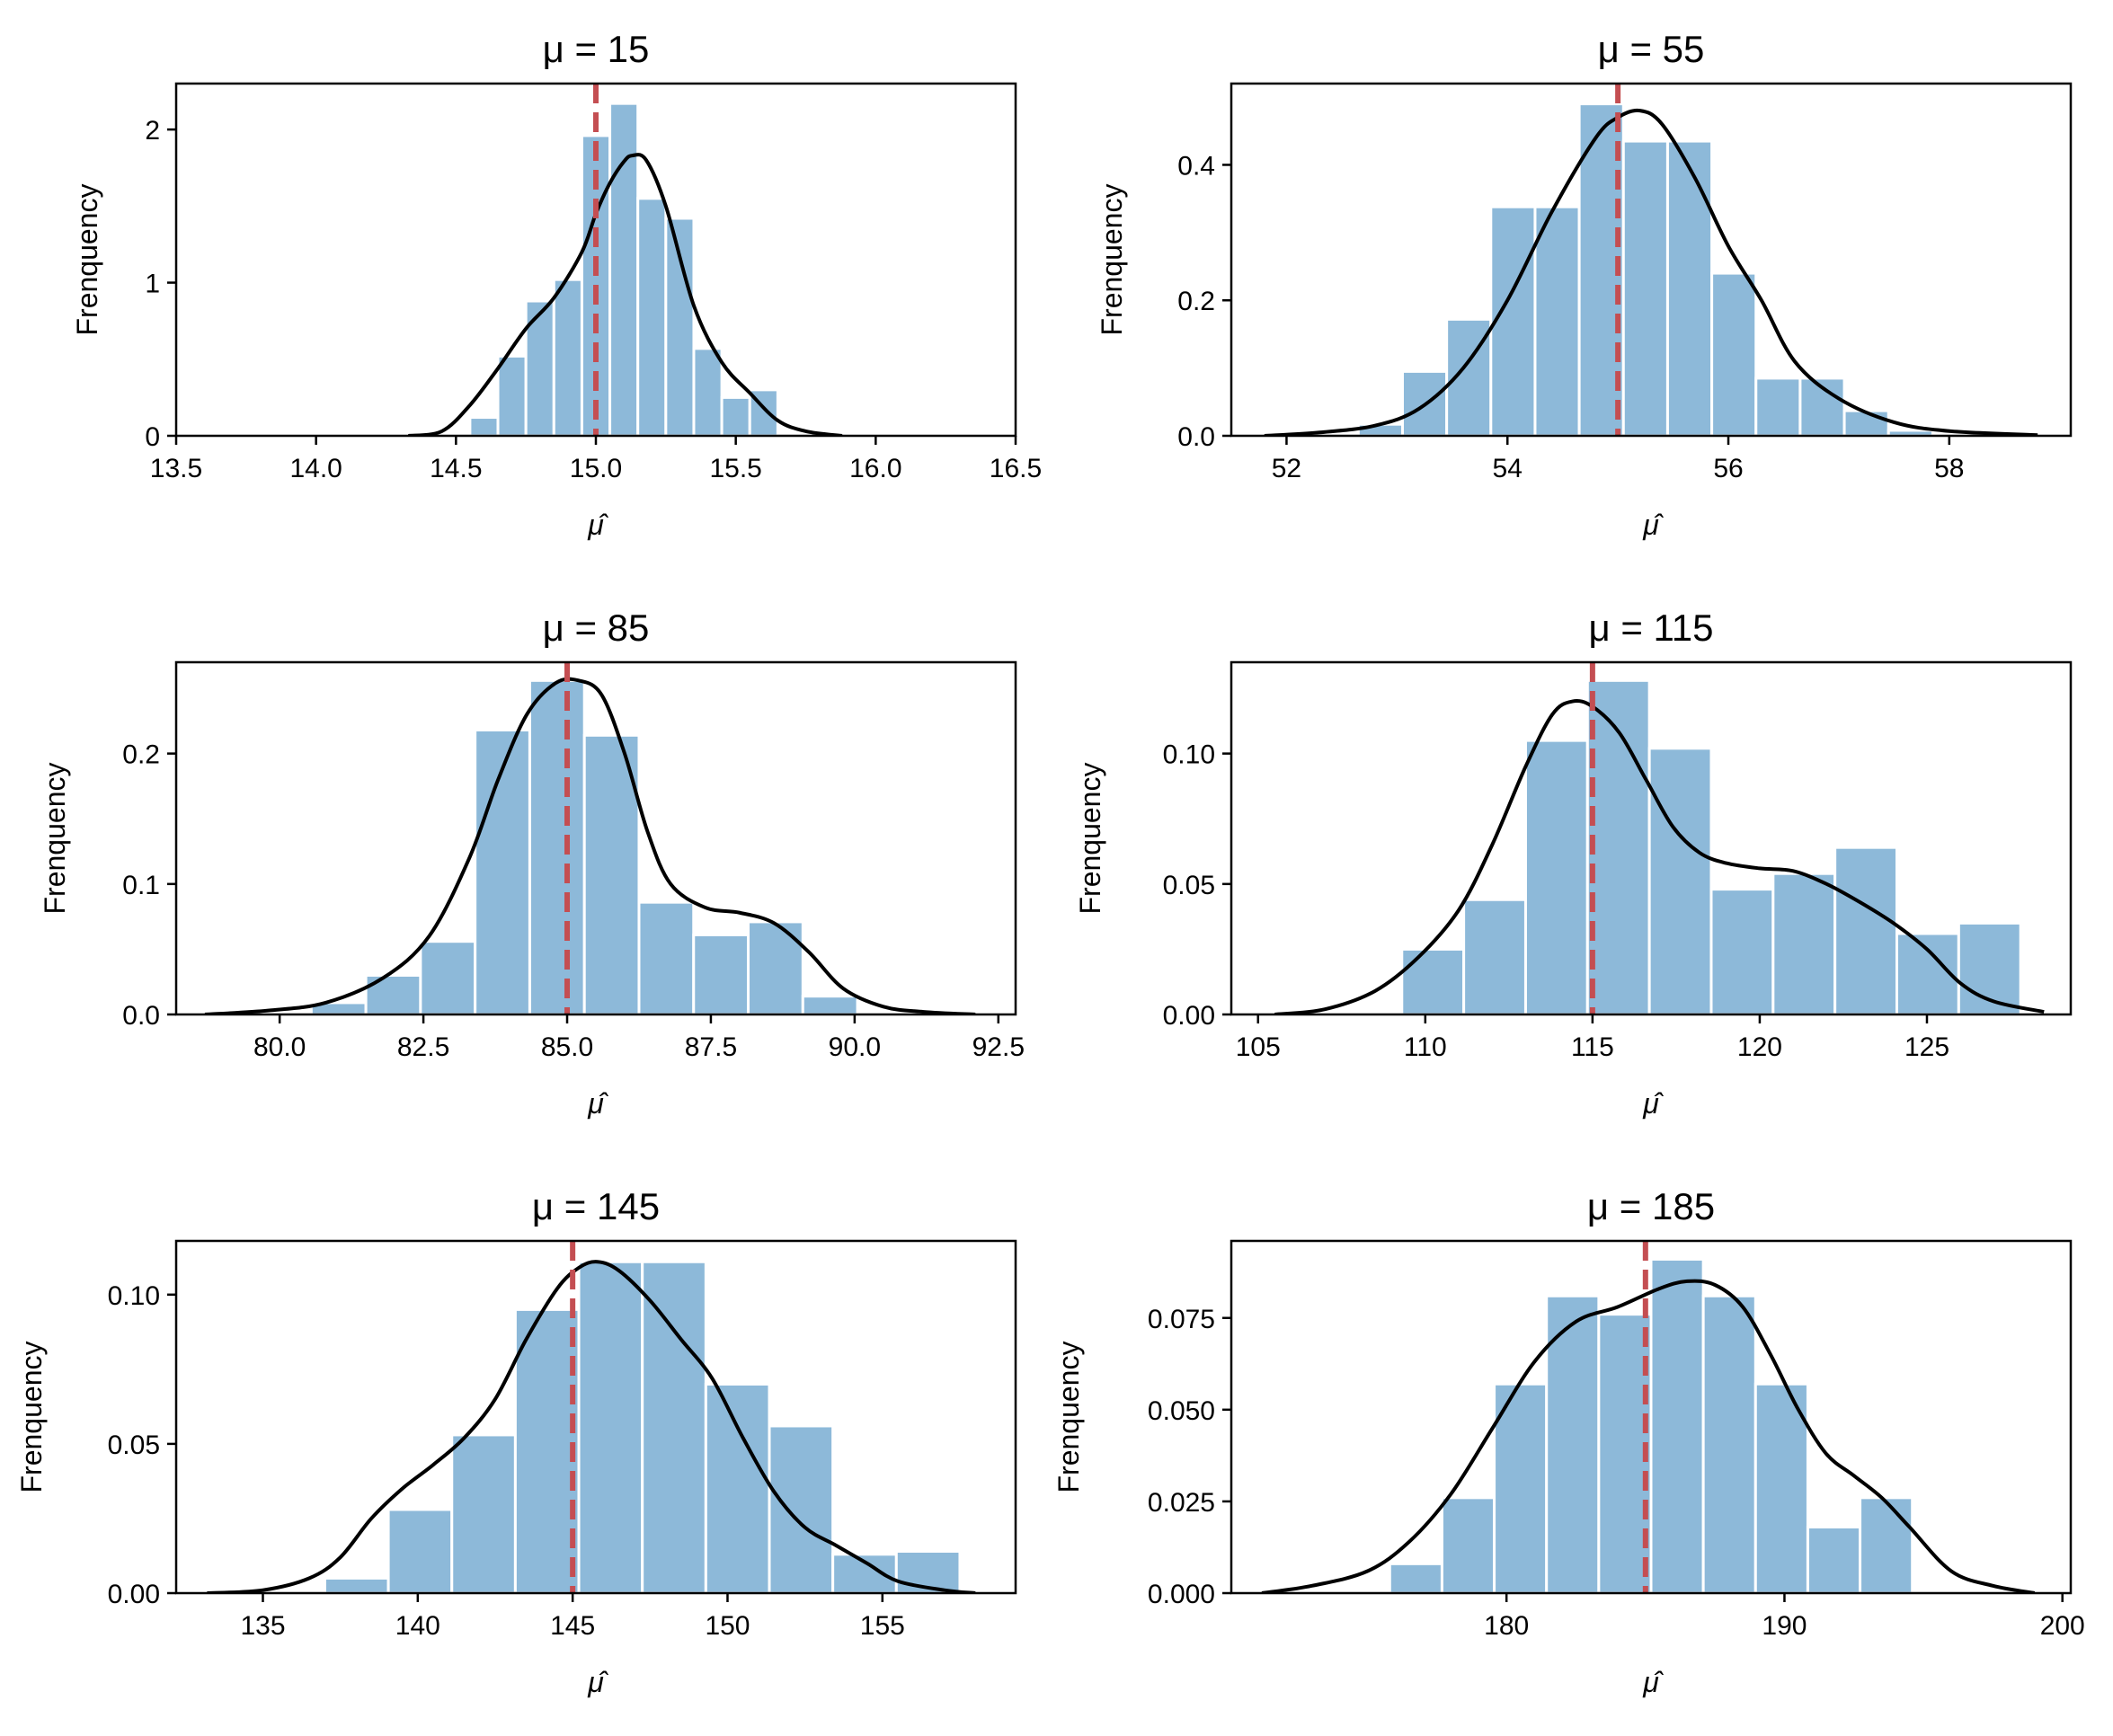 Image resolution: width=2113 pixels, height=1736 pixels. What do you see at coordinates (1189, 885) in the screenshot?
I see `y-tick-label: 0.05` at bounding box center [1189, 885].